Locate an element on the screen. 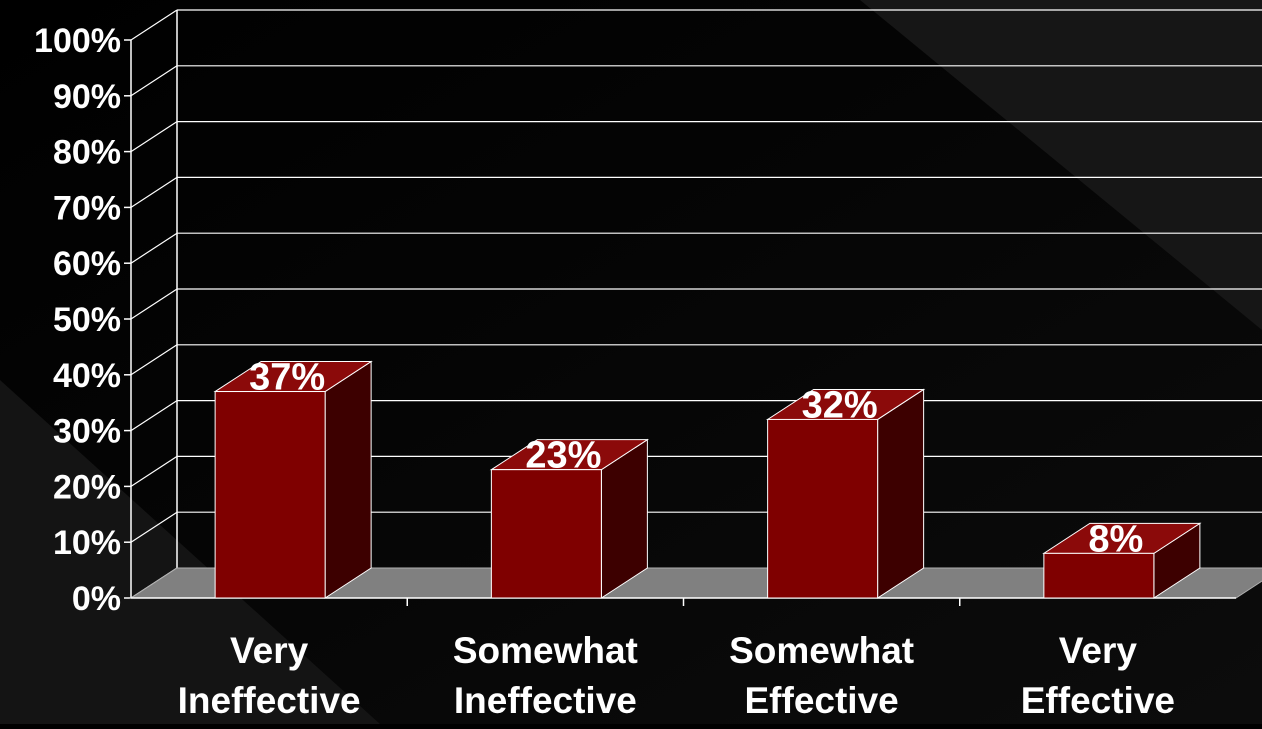 The height and width of the screenshot is (729, 1262). y-tick-label: 60% is located at coordinates (87, 264).